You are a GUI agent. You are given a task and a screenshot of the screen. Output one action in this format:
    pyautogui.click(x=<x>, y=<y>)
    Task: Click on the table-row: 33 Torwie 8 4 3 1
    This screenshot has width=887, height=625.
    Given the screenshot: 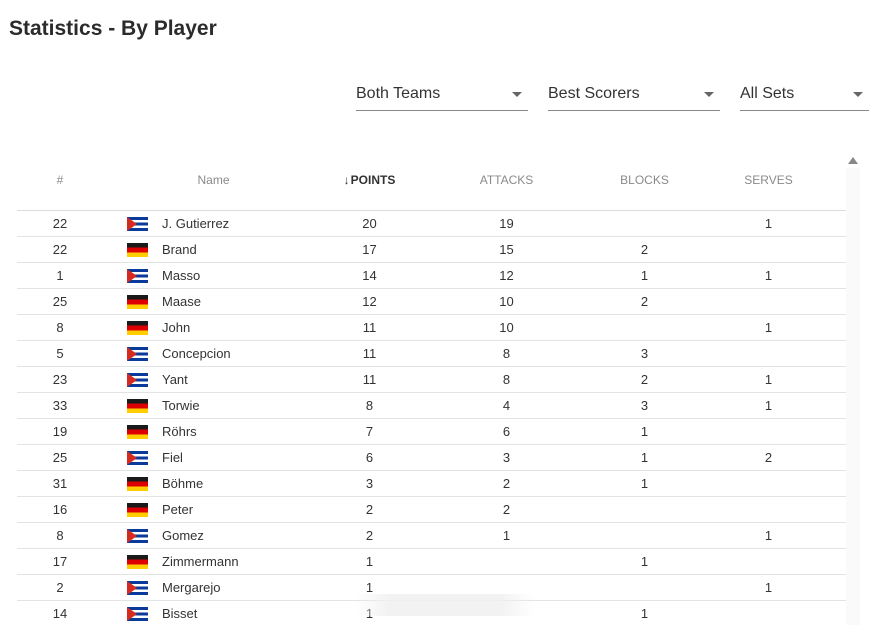 What is the action you would take?
    pyautogui.click(x=431, y=405)
    